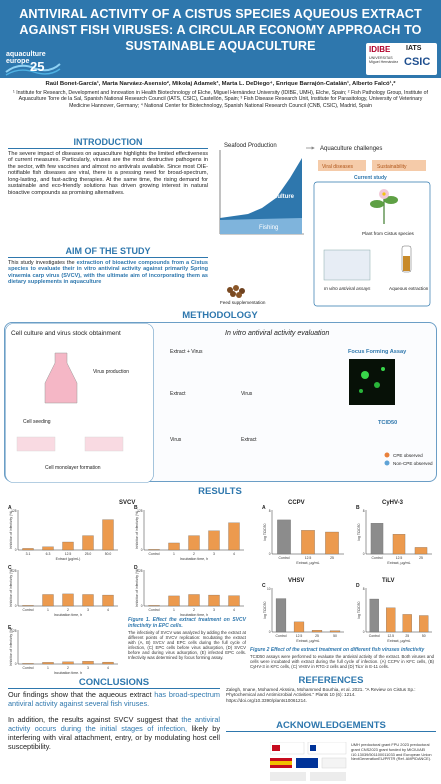  What do you see at coordinates (414, 48) in the screenshot?
I see `iats-logo: IATS` at bounding box center [414, 48].